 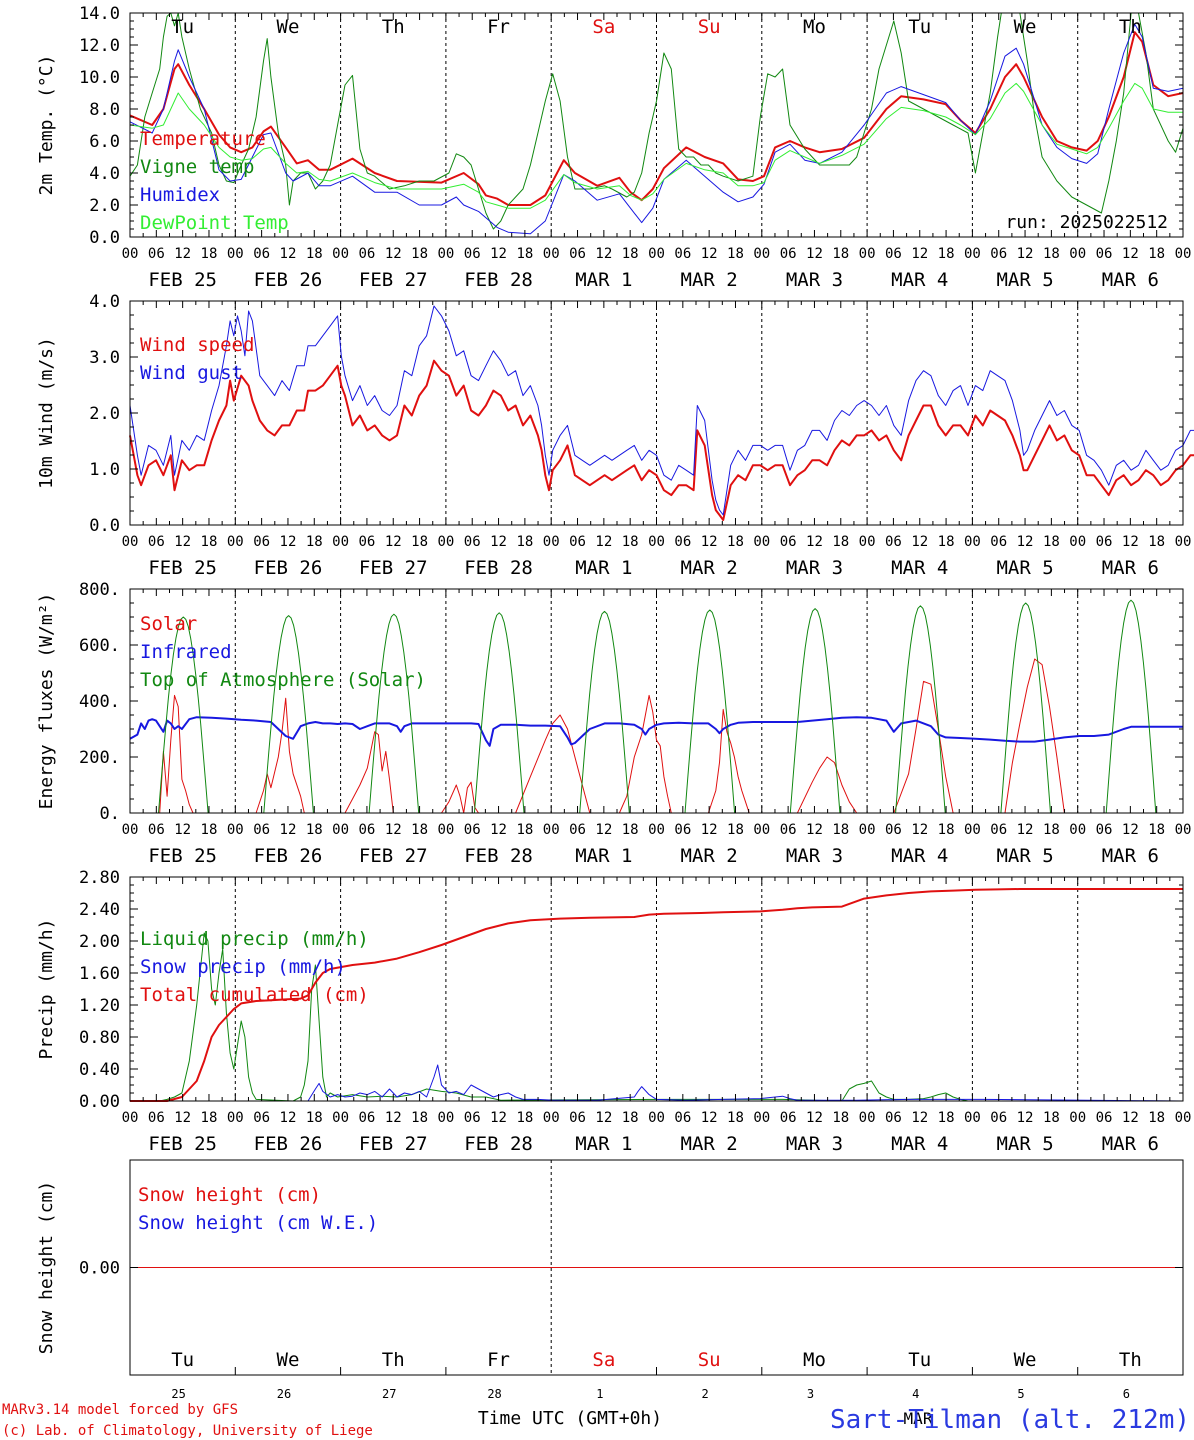 I want to click on y-tick-label: 1.60, so click(x=99, y=974).